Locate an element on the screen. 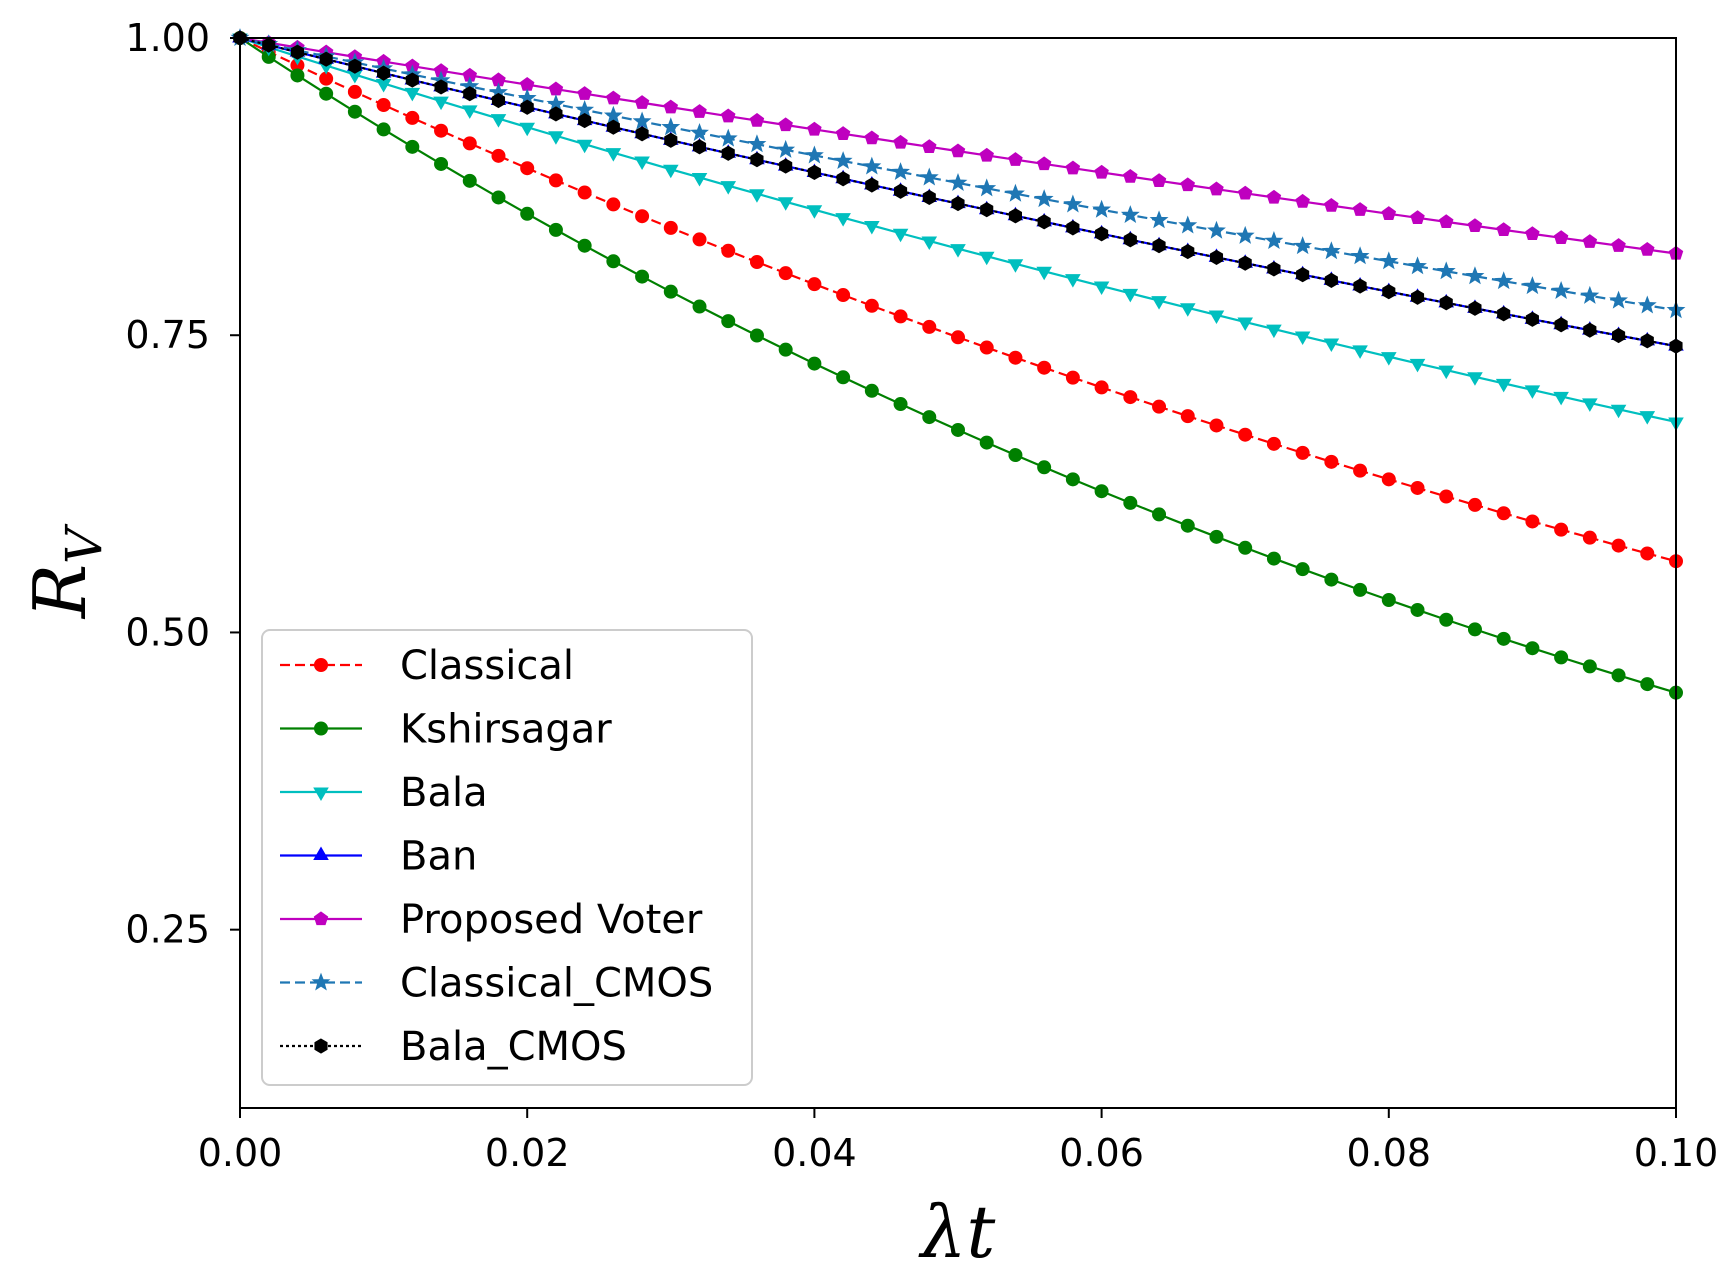 The image size is (1732, 1285). legend-label: Classical is located at coordinates (487, 666).